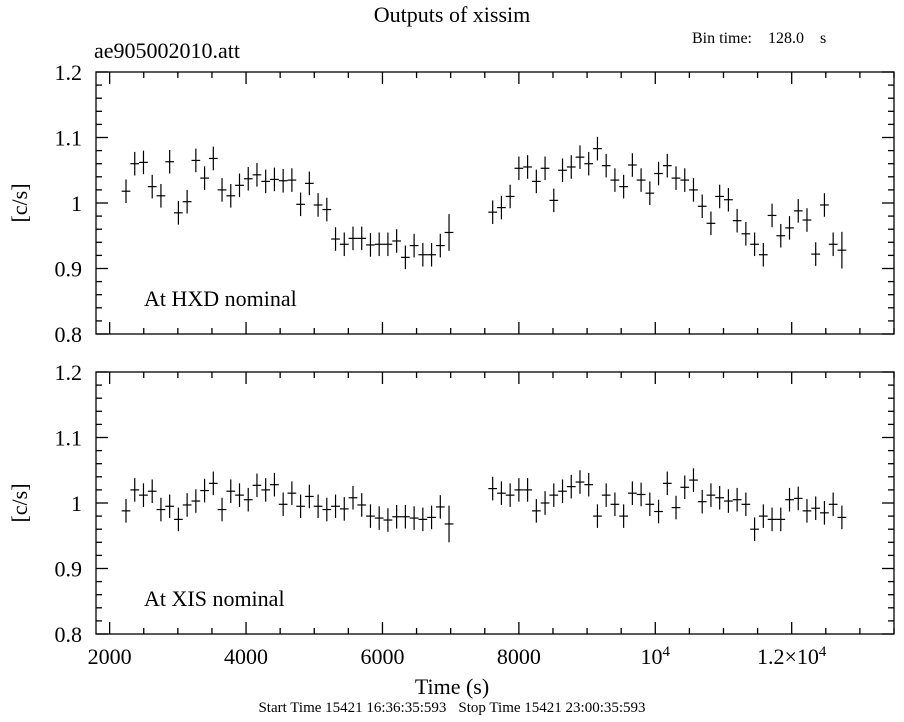 The height and width of the screenshot is (722, 904). What do you see at coordinates (110, 656) in the screenshot?
I see `x-tick-label: 2000` at bounding box center [110, 656].